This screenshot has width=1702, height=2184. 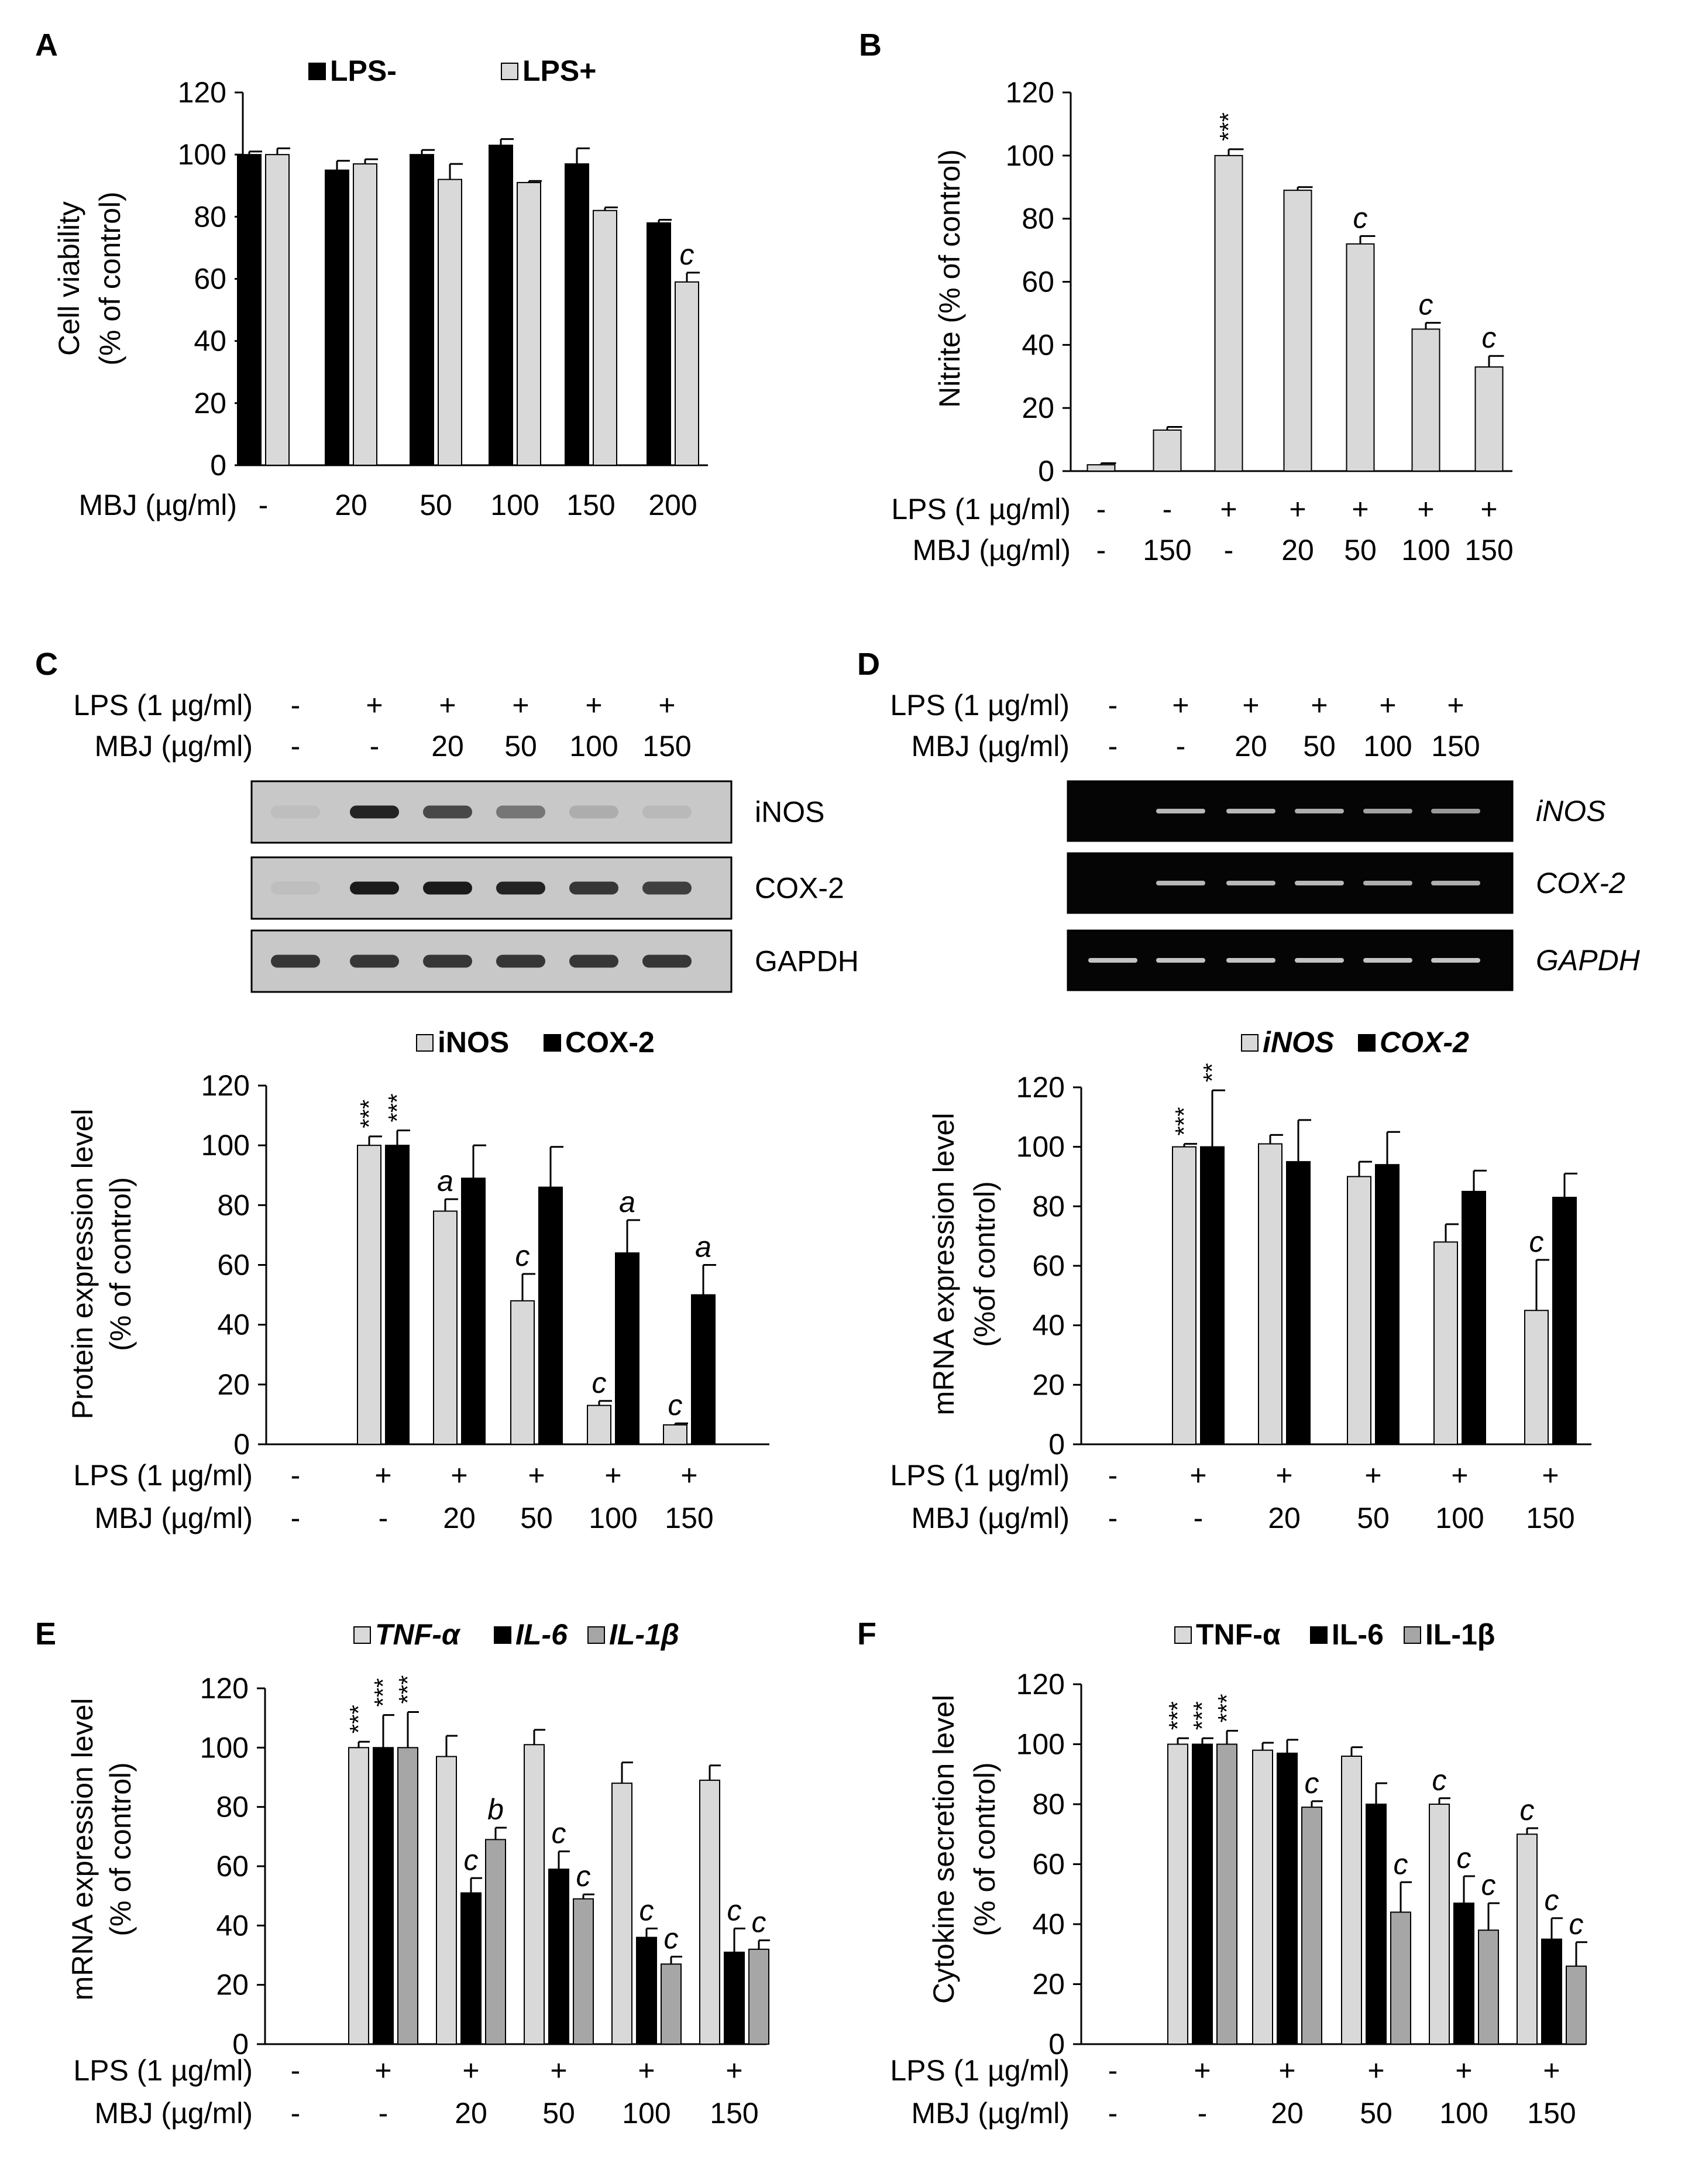 What do you see at coordinates (672, 505) in the screenshot?
I see `category-label: 200` at bounding box center [672, 505].